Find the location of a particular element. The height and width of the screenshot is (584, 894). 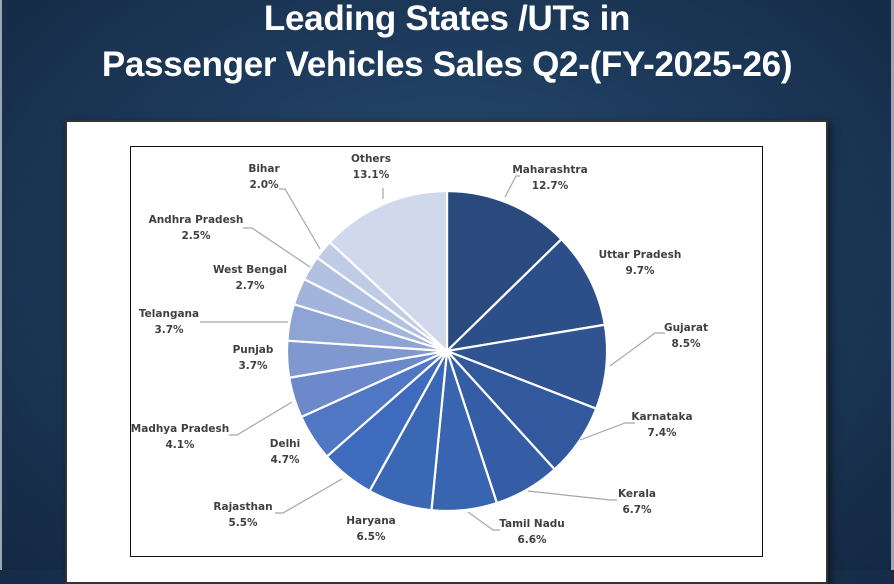

data-label-name: Punjab is located at coordinates (253, 350).